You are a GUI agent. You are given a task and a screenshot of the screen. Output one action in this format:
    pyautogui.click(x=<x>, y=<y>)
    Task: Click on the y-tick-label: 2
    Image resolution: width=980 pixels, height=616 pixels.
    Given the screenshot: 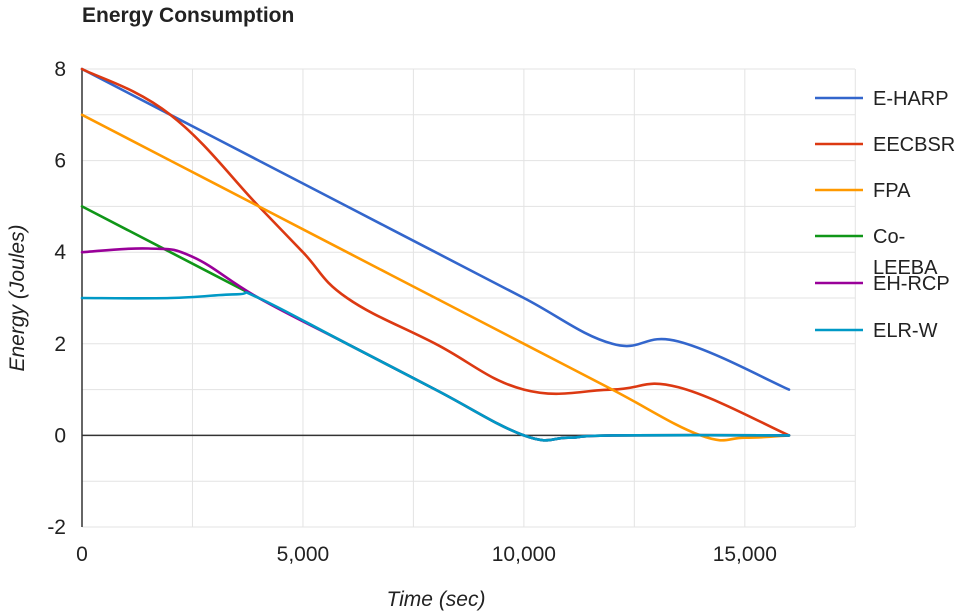 What is the action you would take?
    pyautogui.click(x=60, y=344)
    